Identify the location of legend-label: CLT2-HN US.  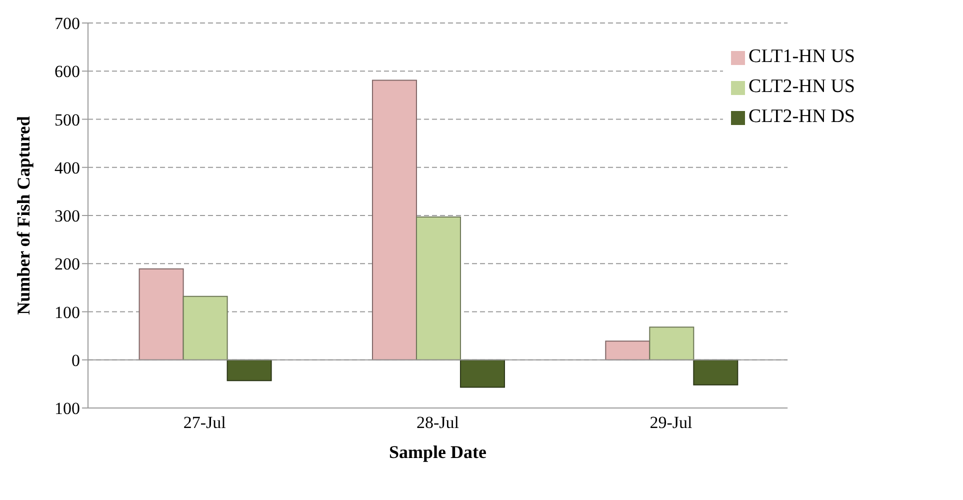
(801, 86).